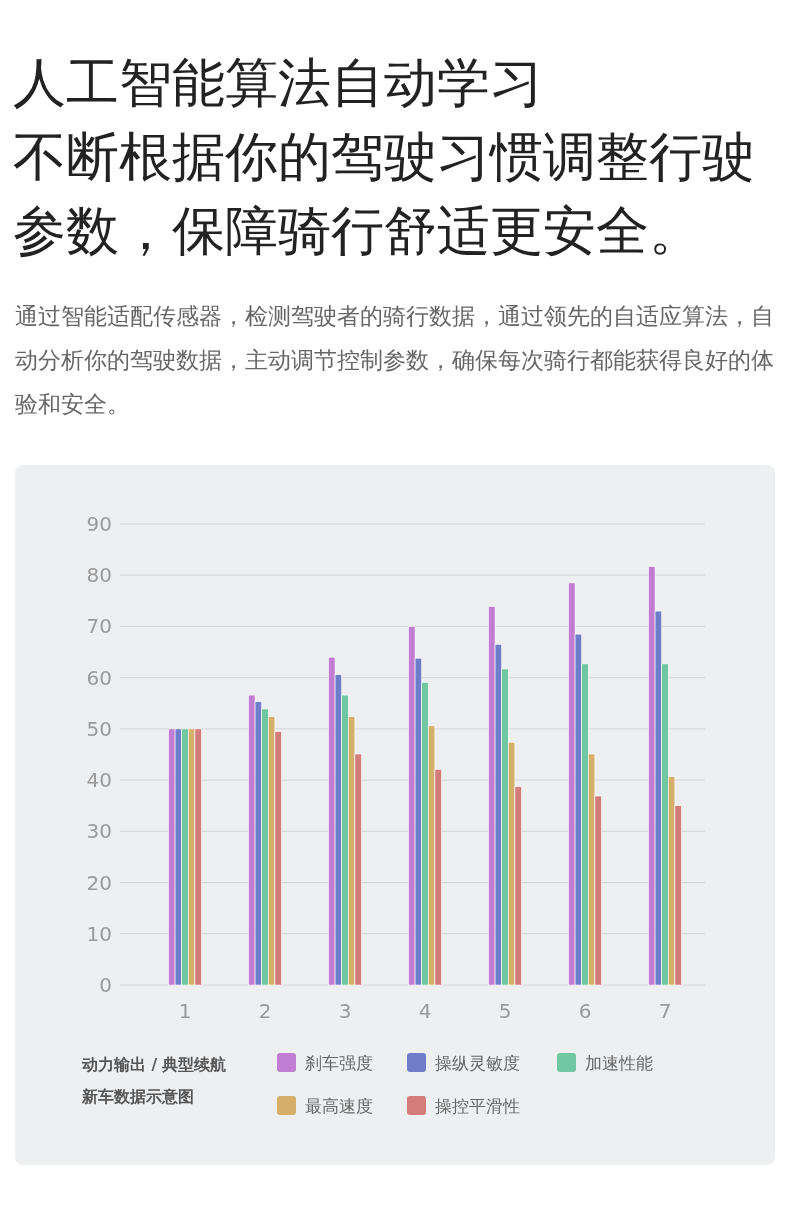  What do you see at coordinates (99, 831) in the screenshot?
I see `y-tick-label: 30` at bounding box center [99, 831].